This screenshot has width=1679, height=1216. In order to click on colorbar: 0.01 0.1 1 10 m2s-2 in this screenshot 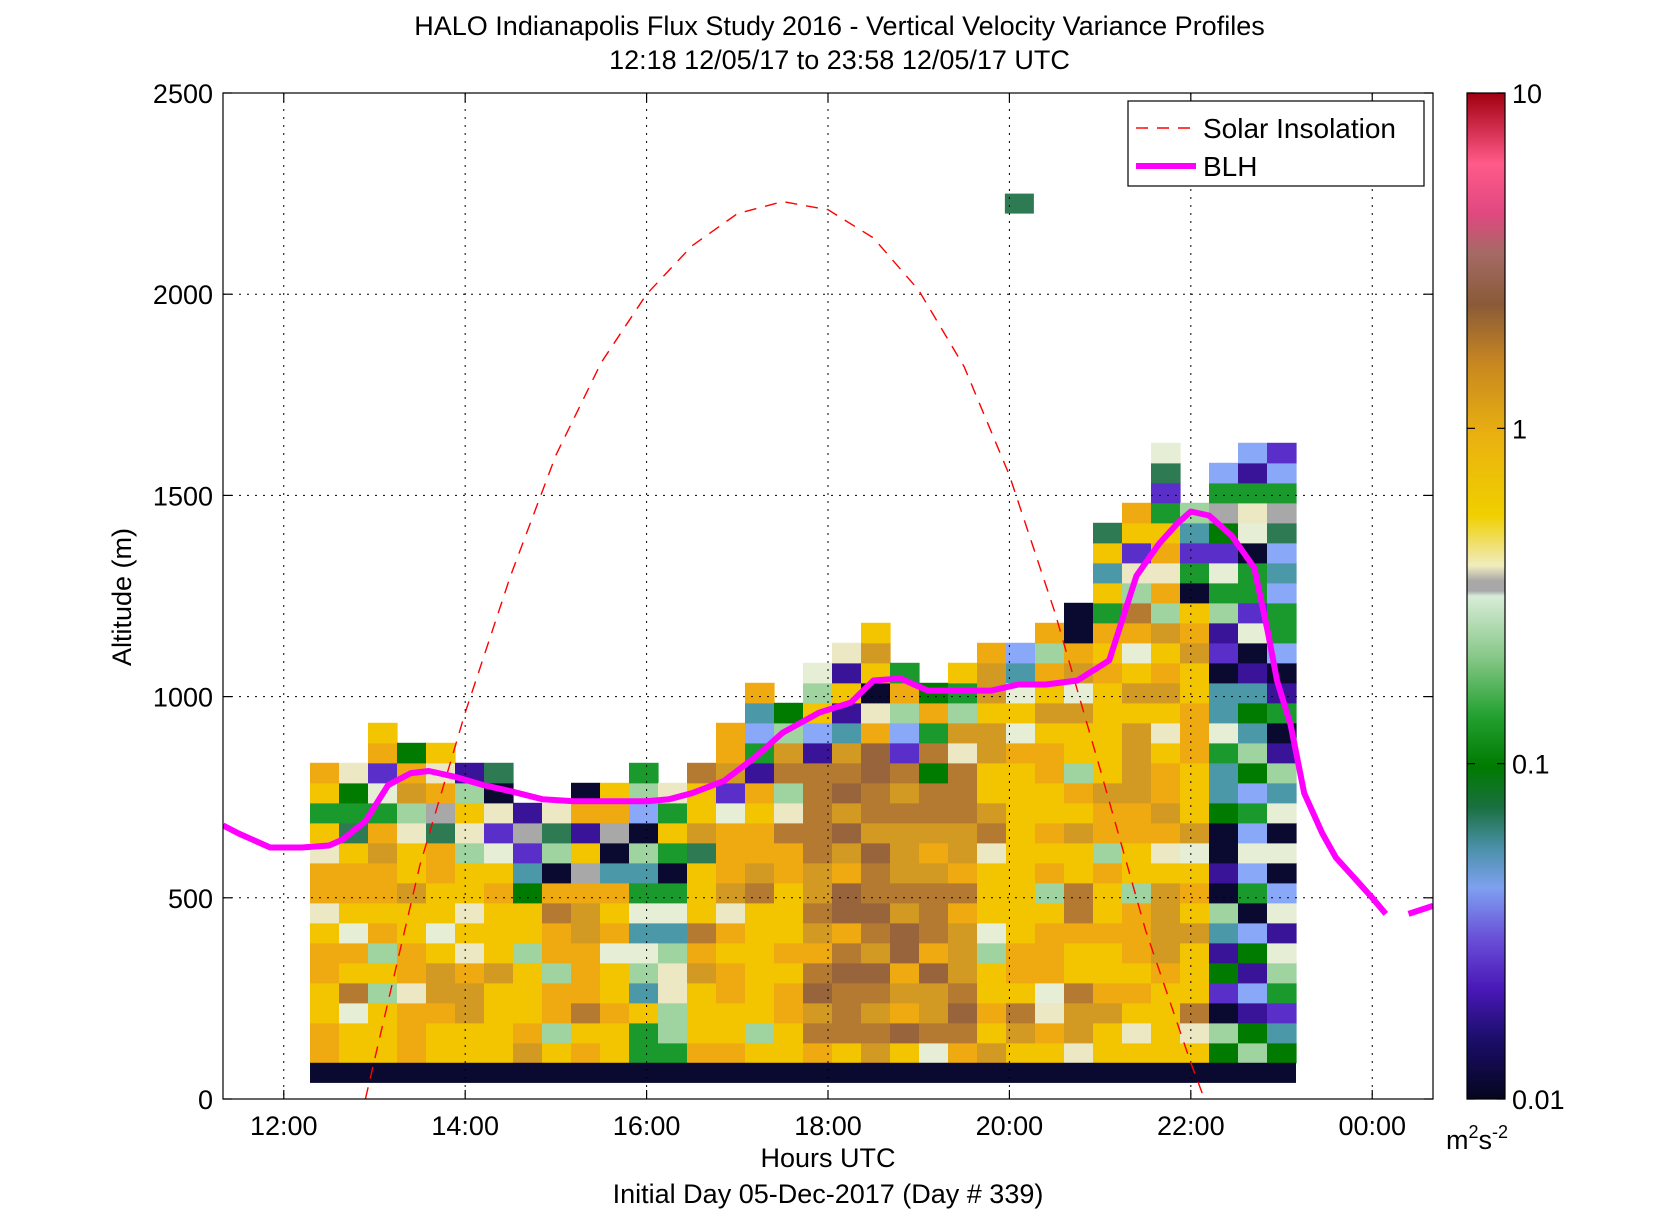, I will do `click(1505, 617)`.